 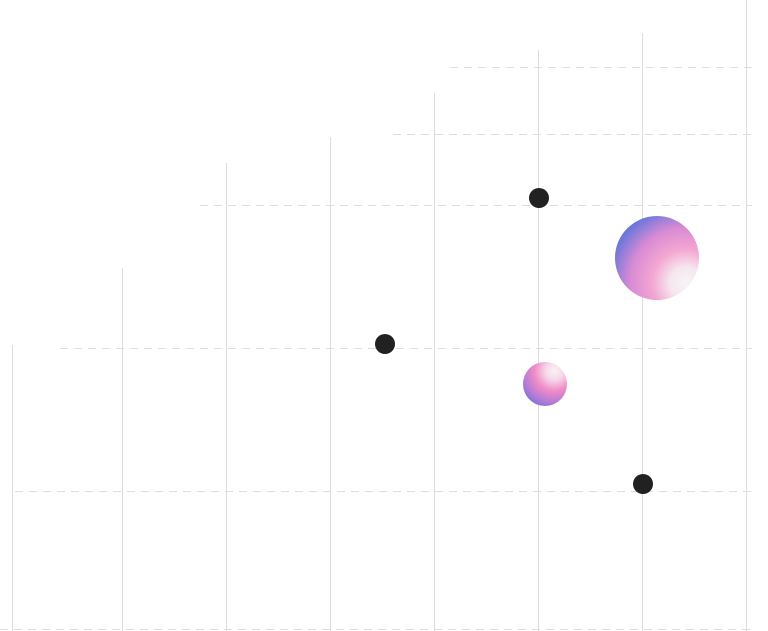 What do you see at coordinates (545, 384) in the screenshot?
I see `gradient-orb-small-icon` at bounding box center [545, 384].